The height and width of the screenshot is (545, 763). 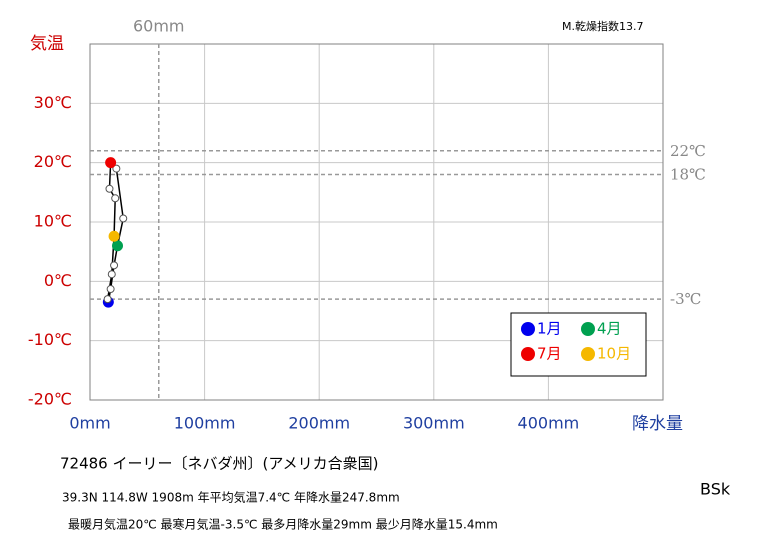 I want to click on y-tick-label: 10℃, so click(x=53, y=221).